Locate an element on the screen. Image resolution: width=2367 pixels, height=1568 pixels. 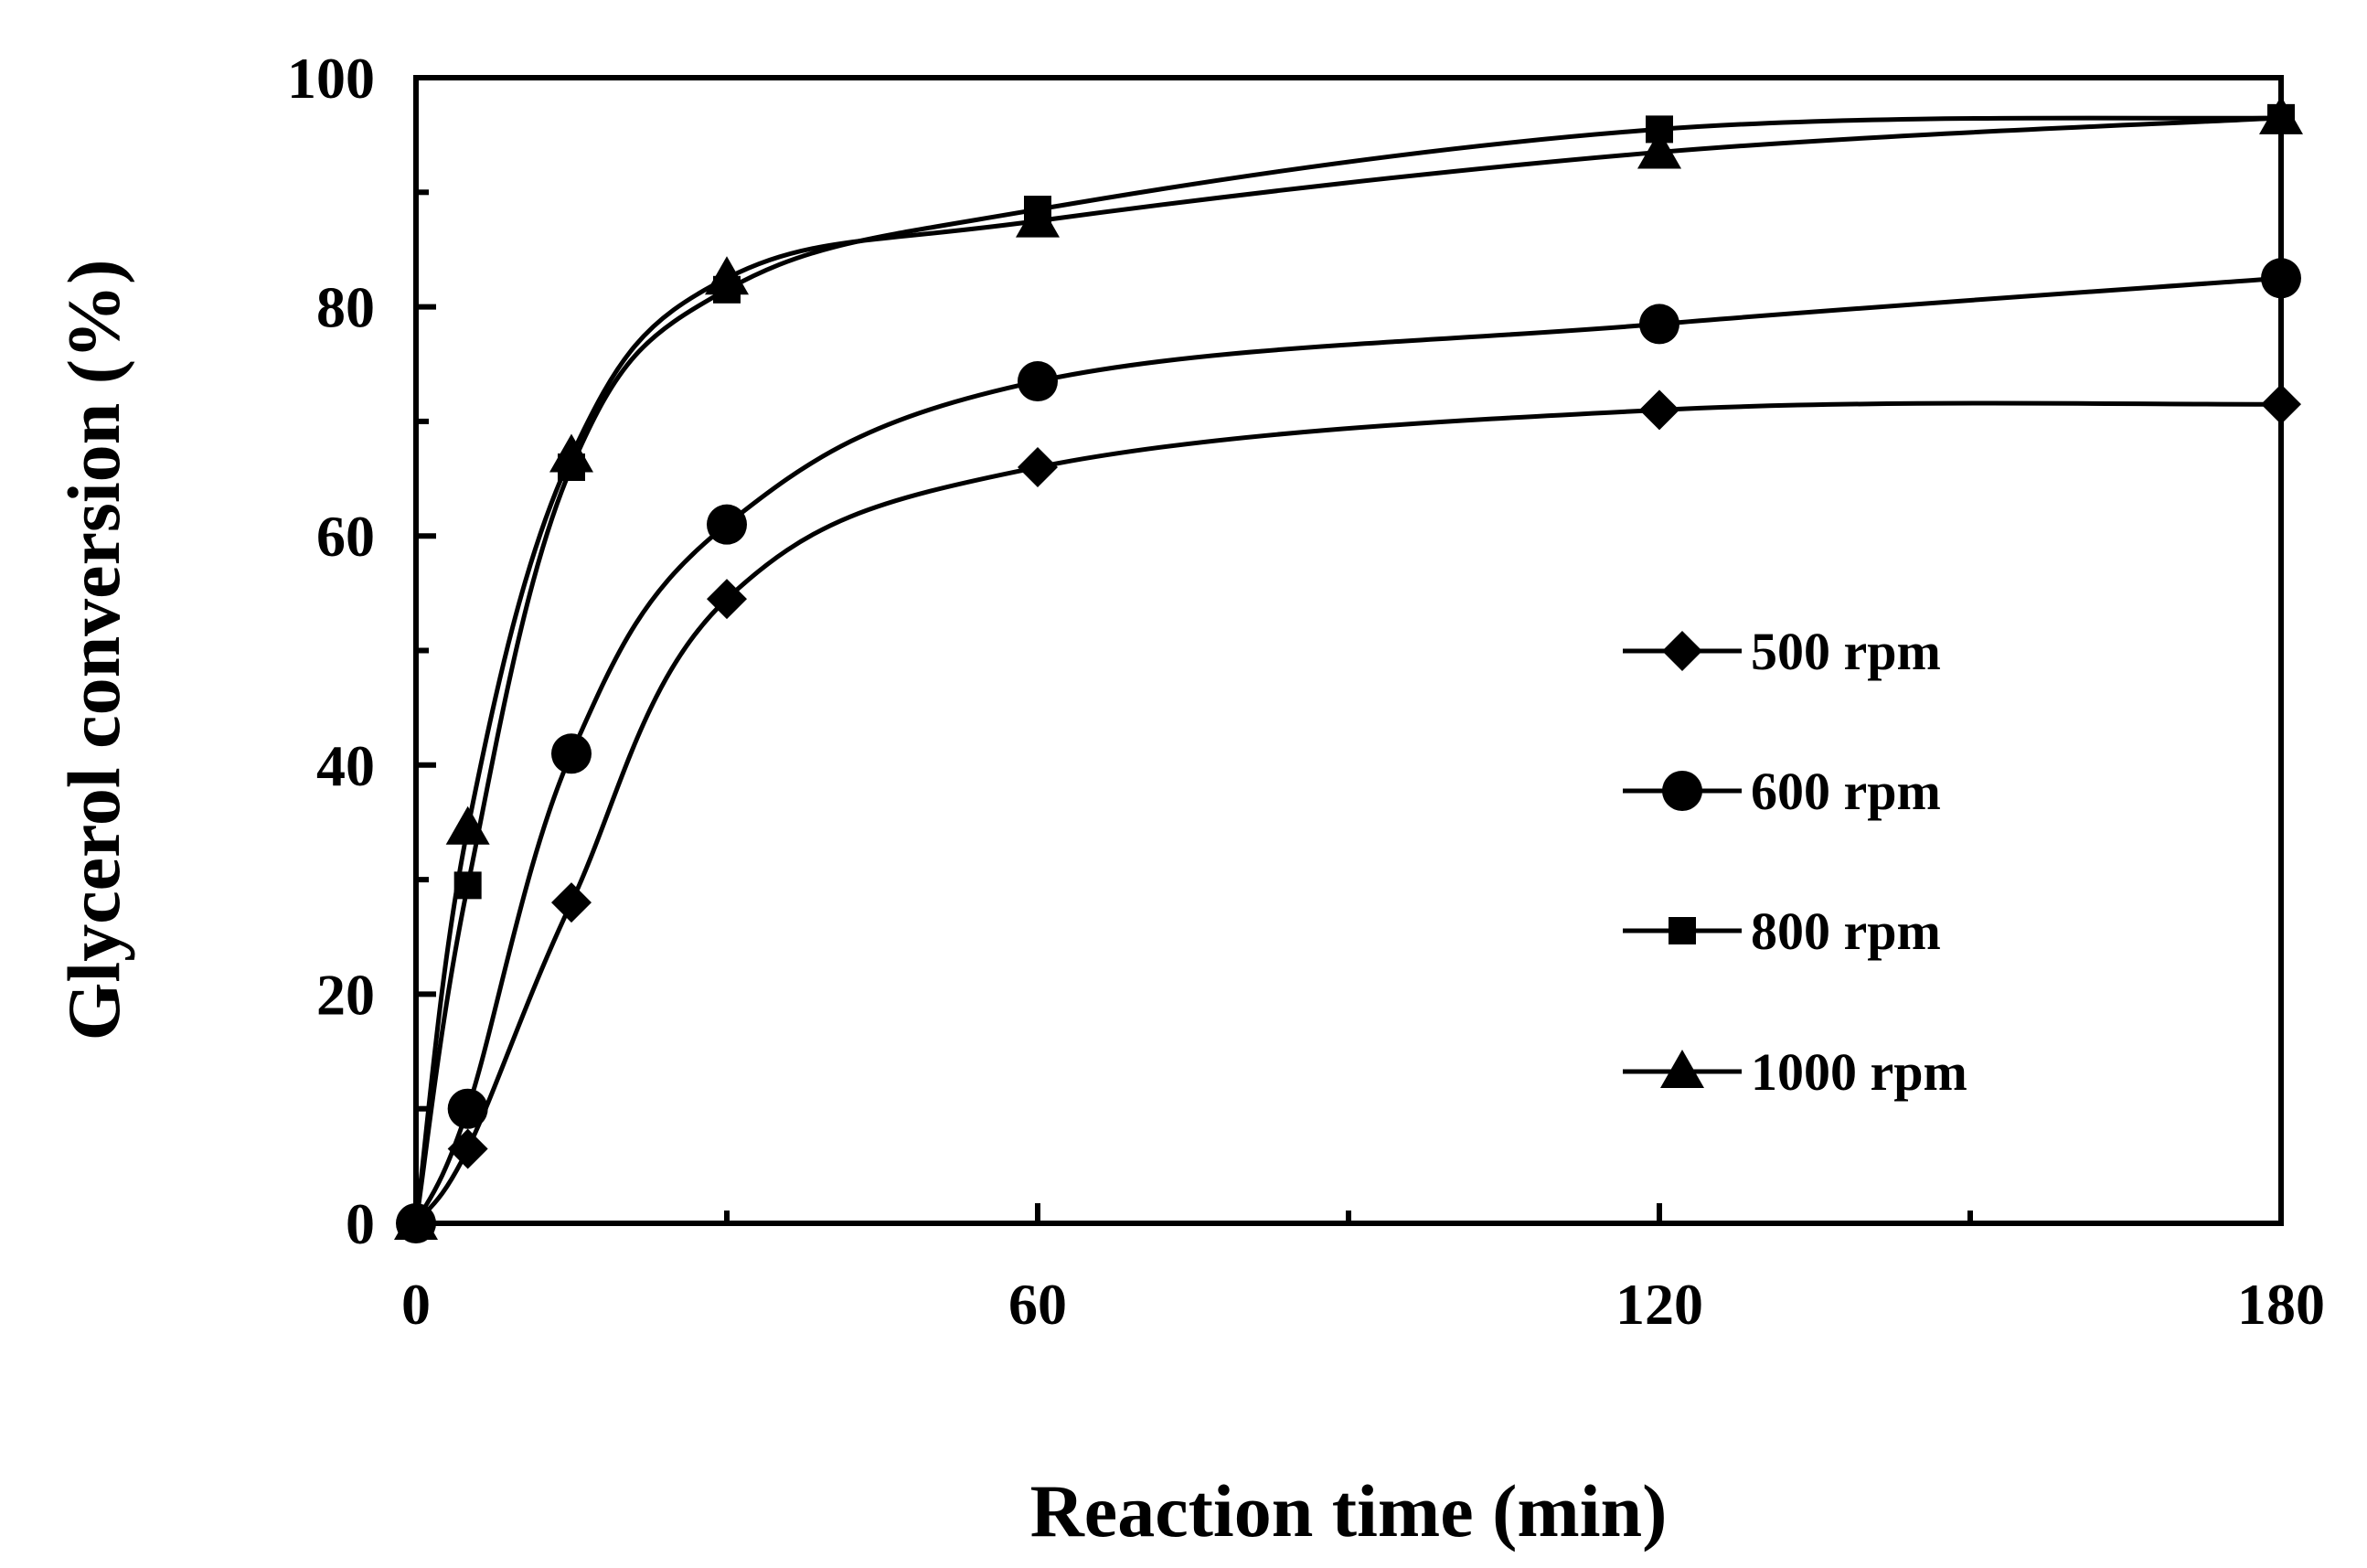
legend-label: 1000 rpm is located at coordinates (1859, 1072).